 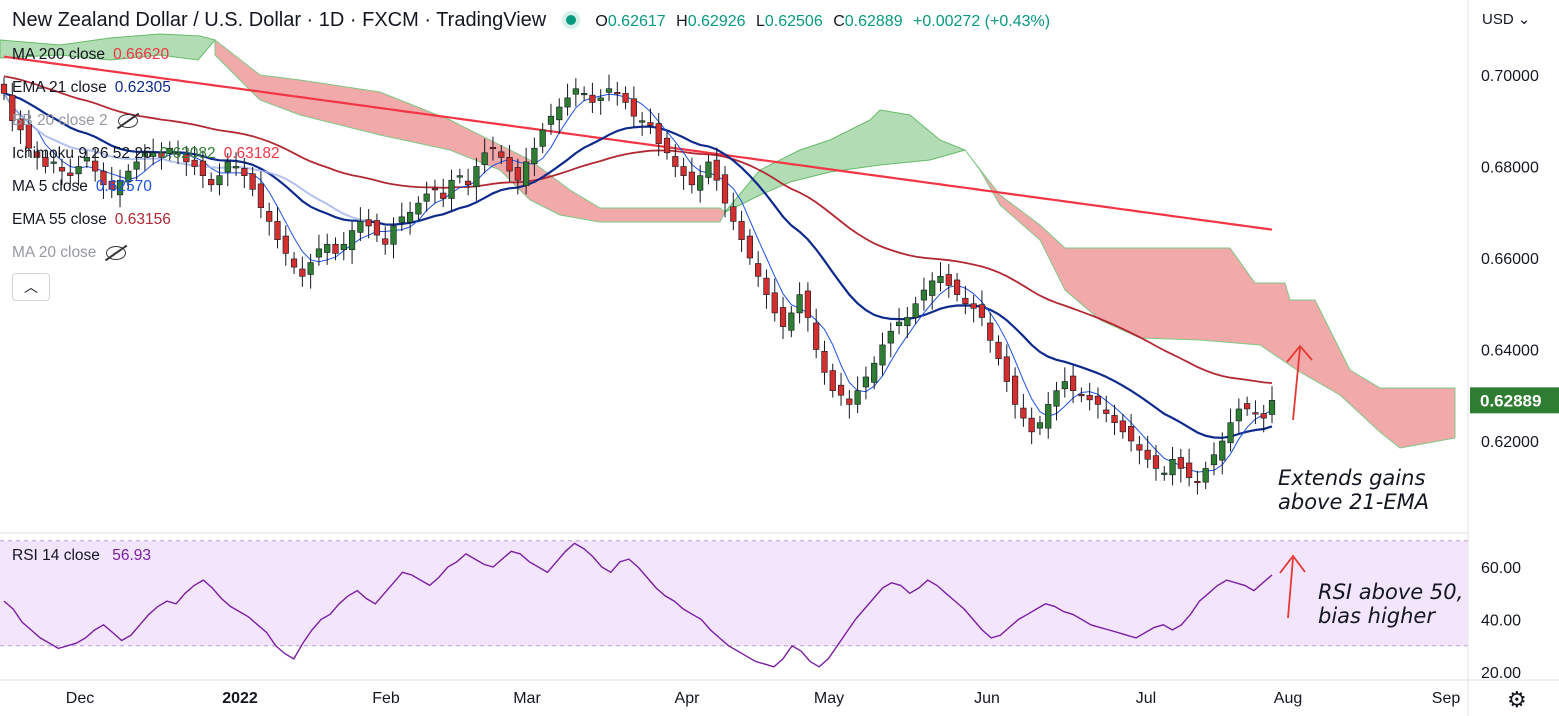 I want to click on legend-item: BB 20 close 2, so click(x=75, y=121).